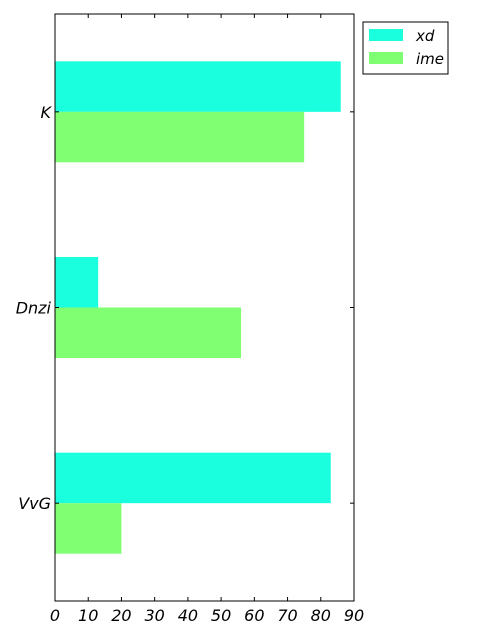 The width and height of the screenshot is (480, 640). I want to click on x-tick-label: 50, so click(221, 615).